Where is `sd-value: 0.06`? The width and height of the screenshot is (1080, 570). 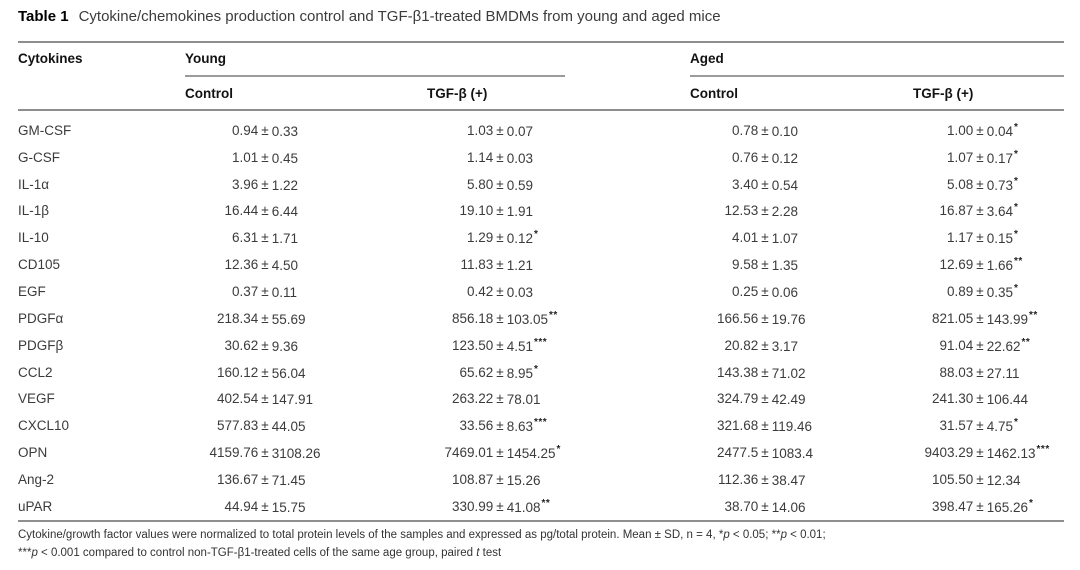 sd-value: 0.06 is located at coordinates (784, 292).